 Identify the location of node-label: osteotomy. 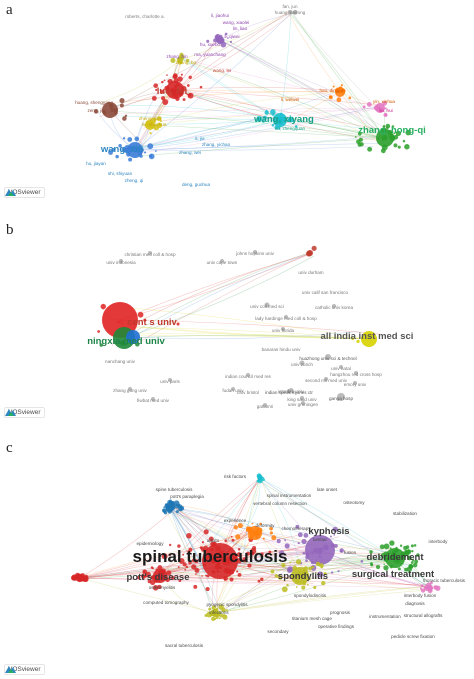
(354, 502).